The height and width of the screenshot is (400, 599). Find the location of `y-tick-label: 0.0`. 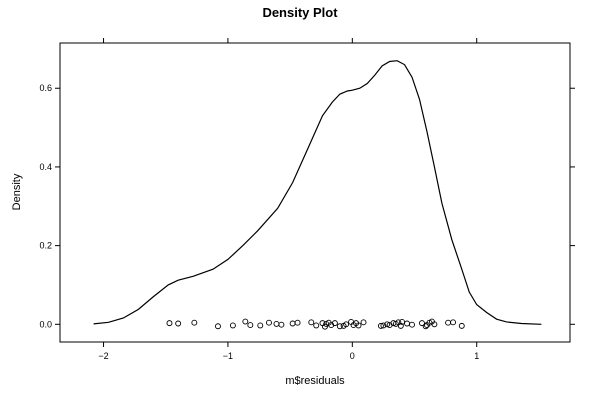

y-tick-label: 0.0 is located at coordinates (45, 324).